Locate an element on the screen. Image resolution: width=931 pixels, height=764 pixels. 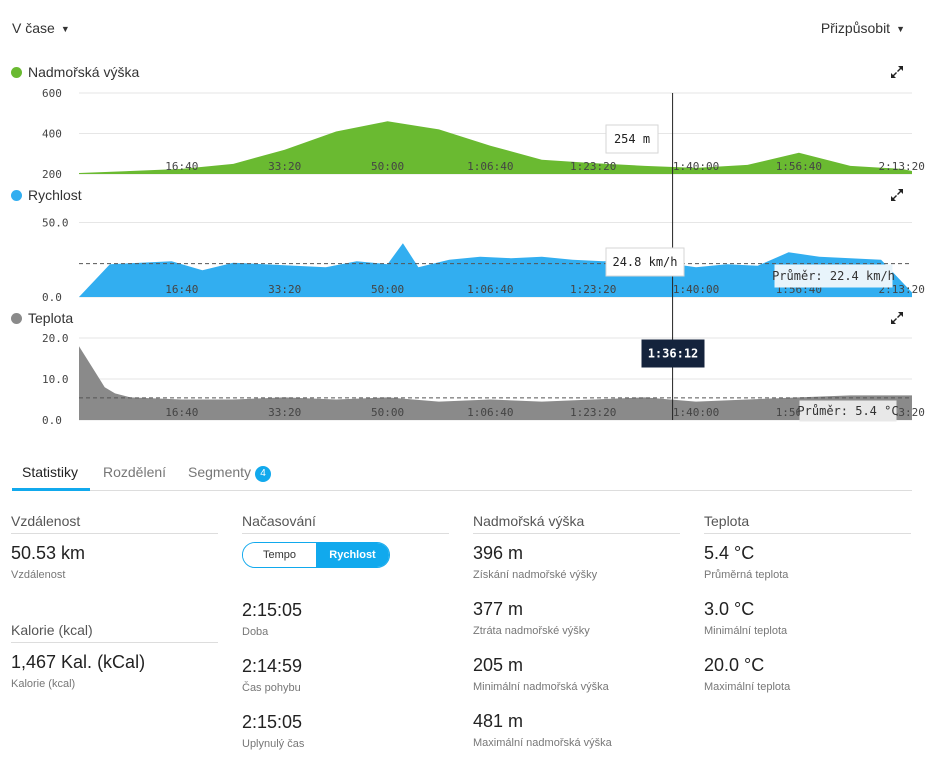
timing-header: Načasování is located at coordinates (345, 523).